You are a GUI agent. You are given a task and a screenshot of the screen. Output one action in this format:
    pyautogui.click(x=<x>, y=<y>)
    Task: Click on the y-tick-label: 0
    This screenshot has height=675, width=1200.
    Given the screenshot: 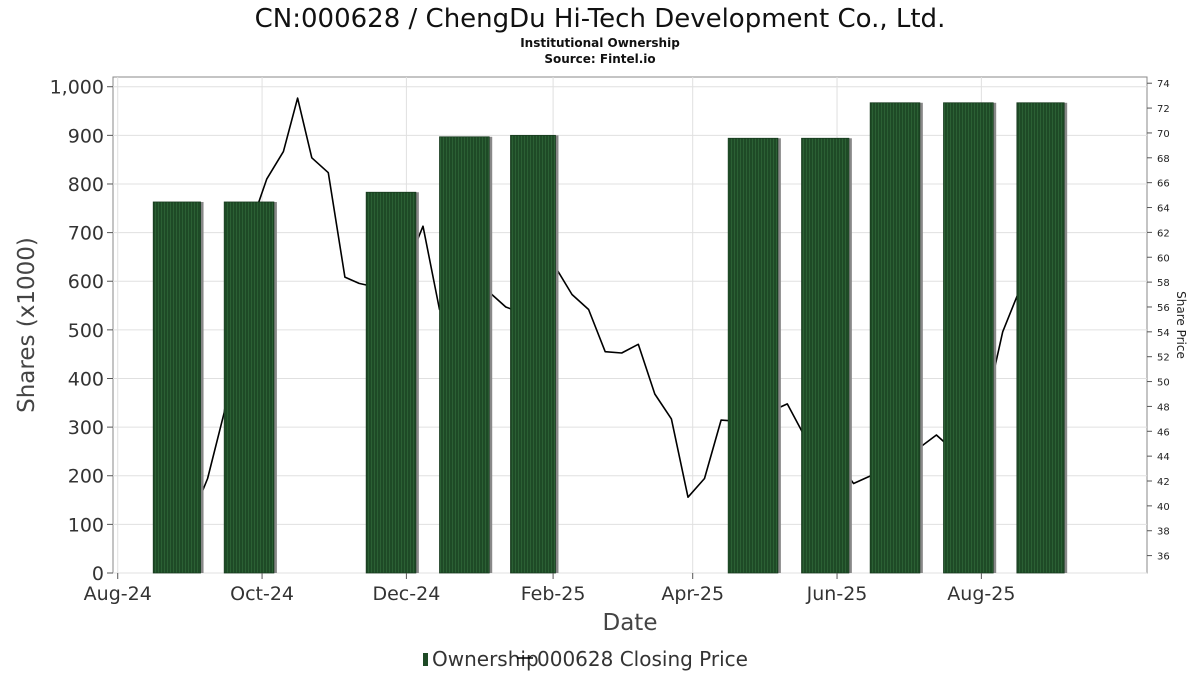 What is the action you would take?
    pyautogui.click(x=98, y=574)
    